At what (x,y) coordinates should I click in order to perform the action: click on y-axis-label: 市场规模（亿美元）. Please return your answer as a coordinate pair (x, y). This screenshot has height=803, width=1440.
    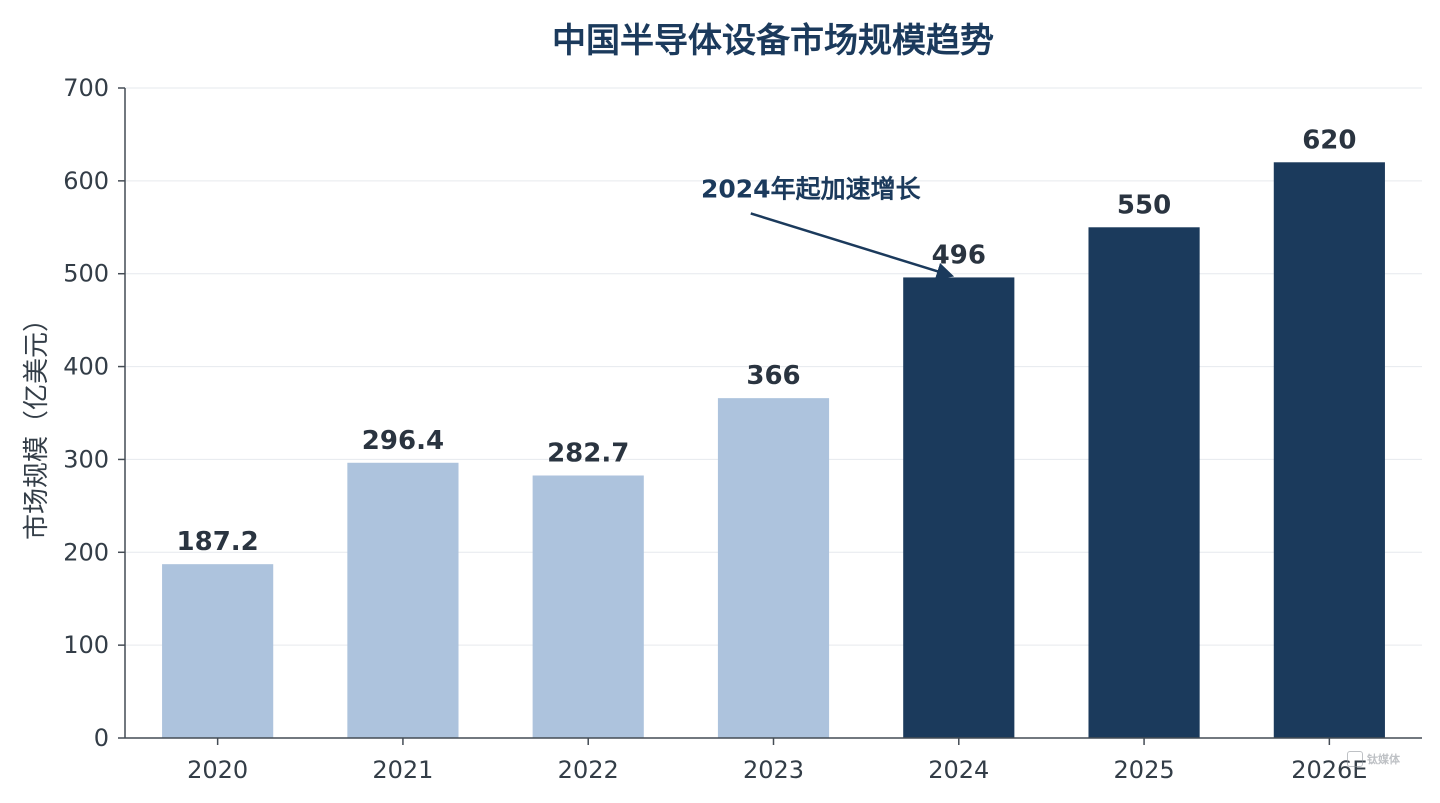
    Looking at the image, I should click on (37, 423).